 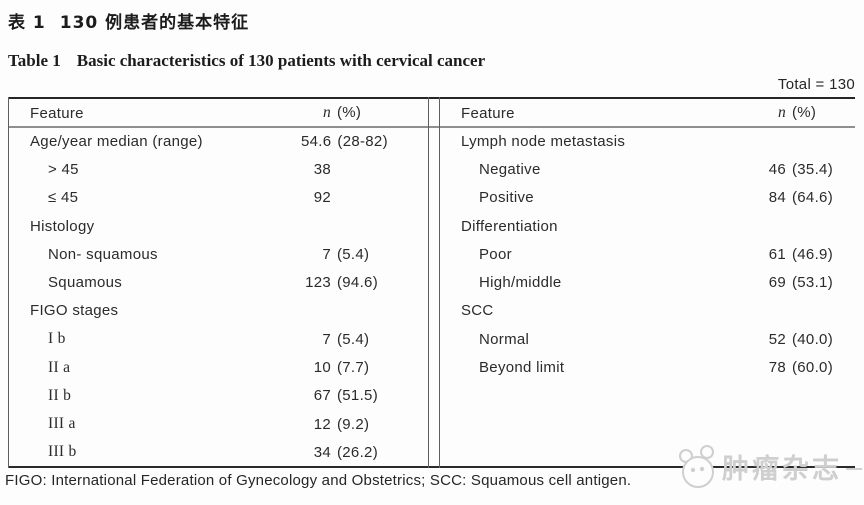 I want to click on table-row: FIGO stages, so click(x=218, y=311).